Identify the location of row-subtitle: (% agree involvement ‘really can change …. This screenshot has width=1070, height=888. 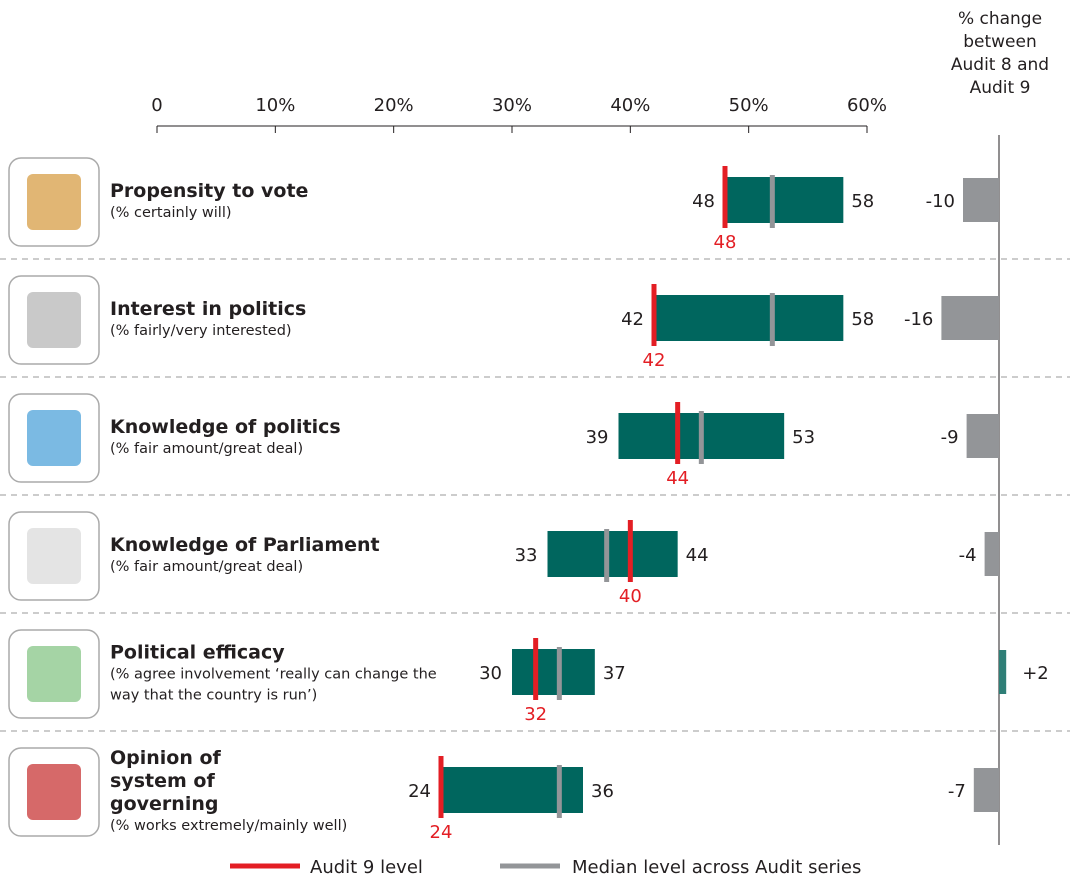
(273, 685).